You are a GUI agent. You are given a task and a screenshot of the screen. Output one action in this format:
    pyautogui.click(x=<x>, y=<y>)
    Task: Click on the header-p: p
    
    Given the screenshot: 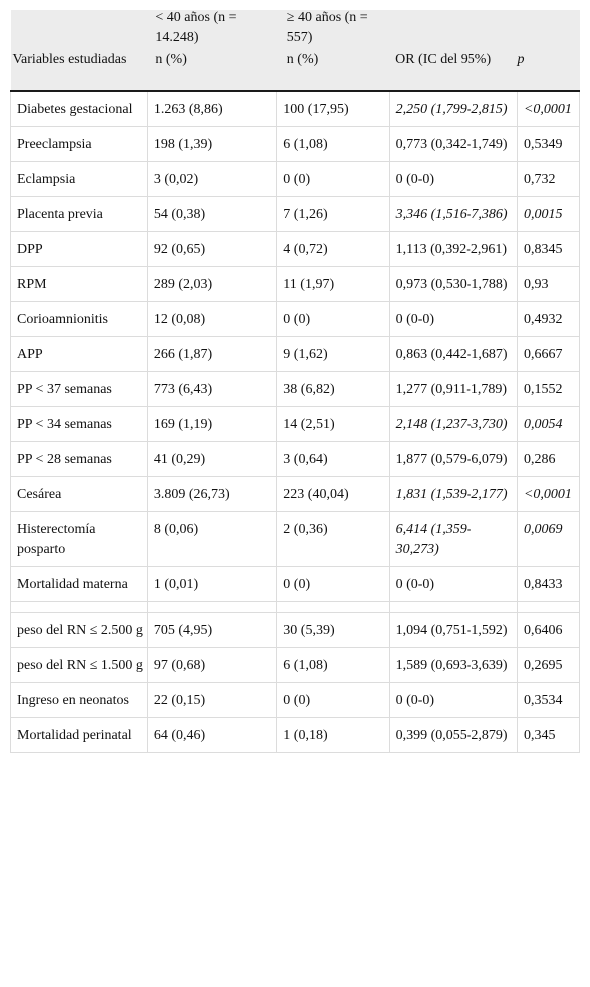 What is the action you would take?
    pyautogui.click(x=548, y=51)
    